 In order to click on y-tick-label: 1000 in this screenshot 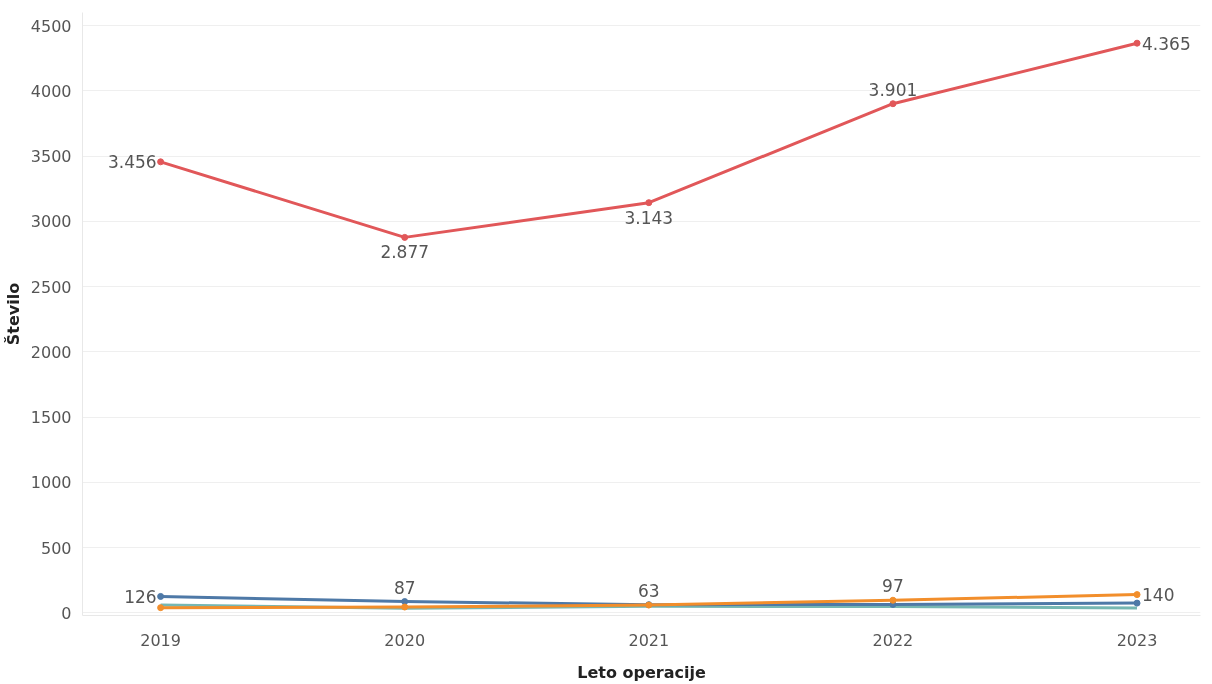, I will do `click(51, 483)`.